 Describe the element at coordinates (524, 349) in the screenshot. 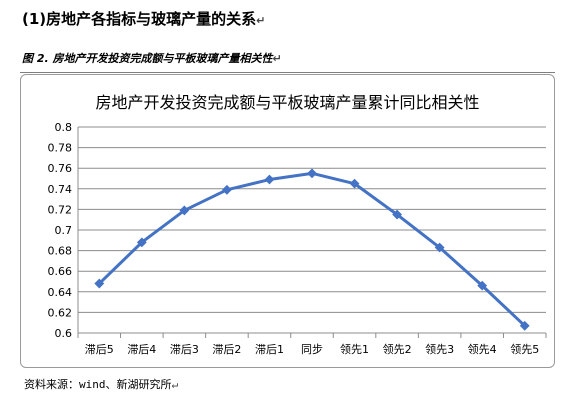

I see `x-tick-label: 领先5` at that location.